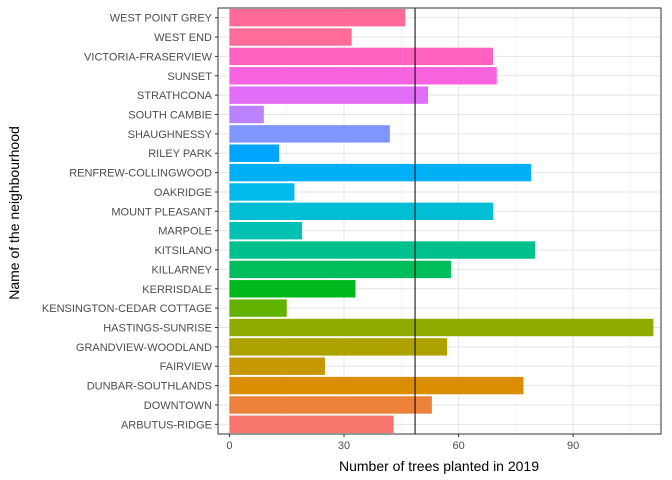  What do you see at coordinates (180, 154) in the screenshot?
I see `y-tick-label: RILEY PARK` at bounding box center [180, 154].